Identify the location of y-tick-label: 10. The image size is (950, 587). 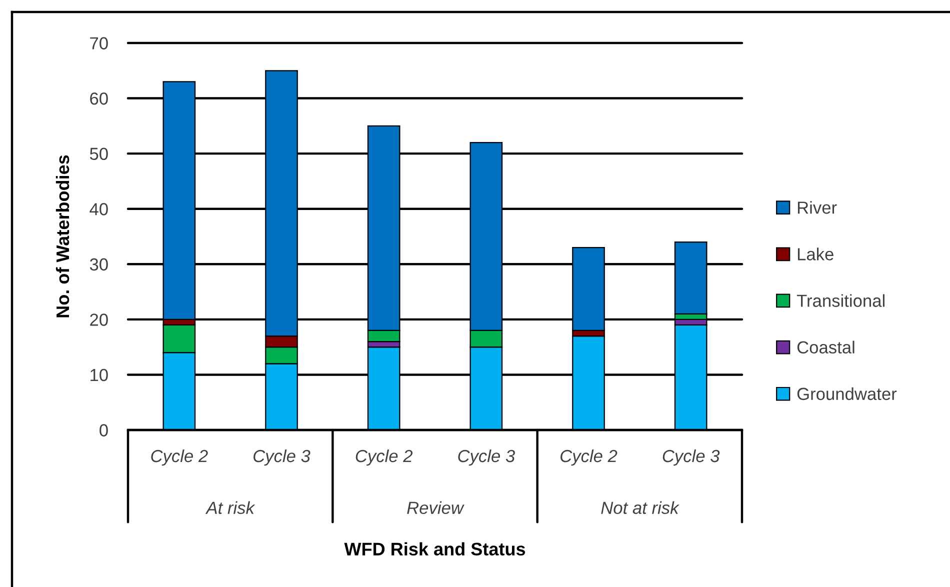
(99, 375).